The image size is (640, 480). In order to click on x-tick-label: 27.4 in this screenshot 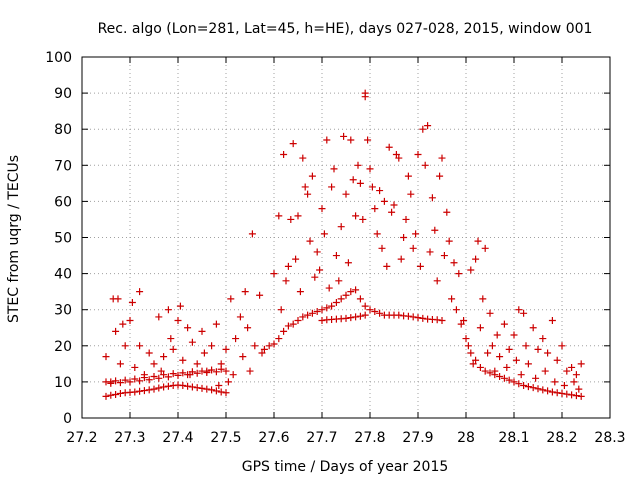, I will do `click(177, 438)`.